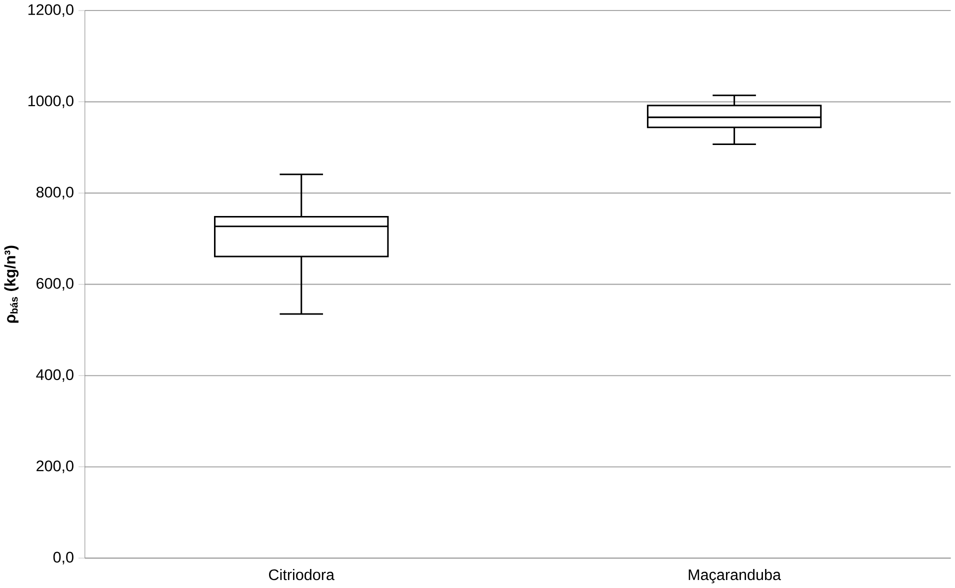 The width and height of the screenshot is (955, 588). Describe the element at coordinates (11, 284) in the screenshot. I see `y-axis-title: ρ$_{bás}$ (kg/n³)` at that location.